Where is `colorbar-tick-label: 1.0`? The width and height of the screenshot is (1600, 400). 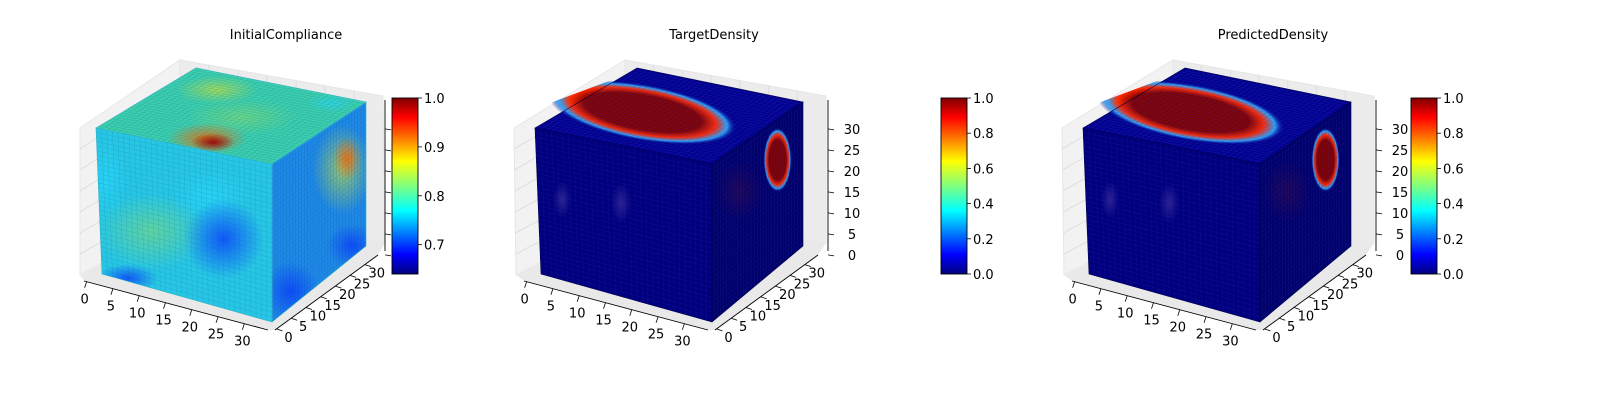
colorbar-tick-label: 1.0 is located at coordinates (434, 99).